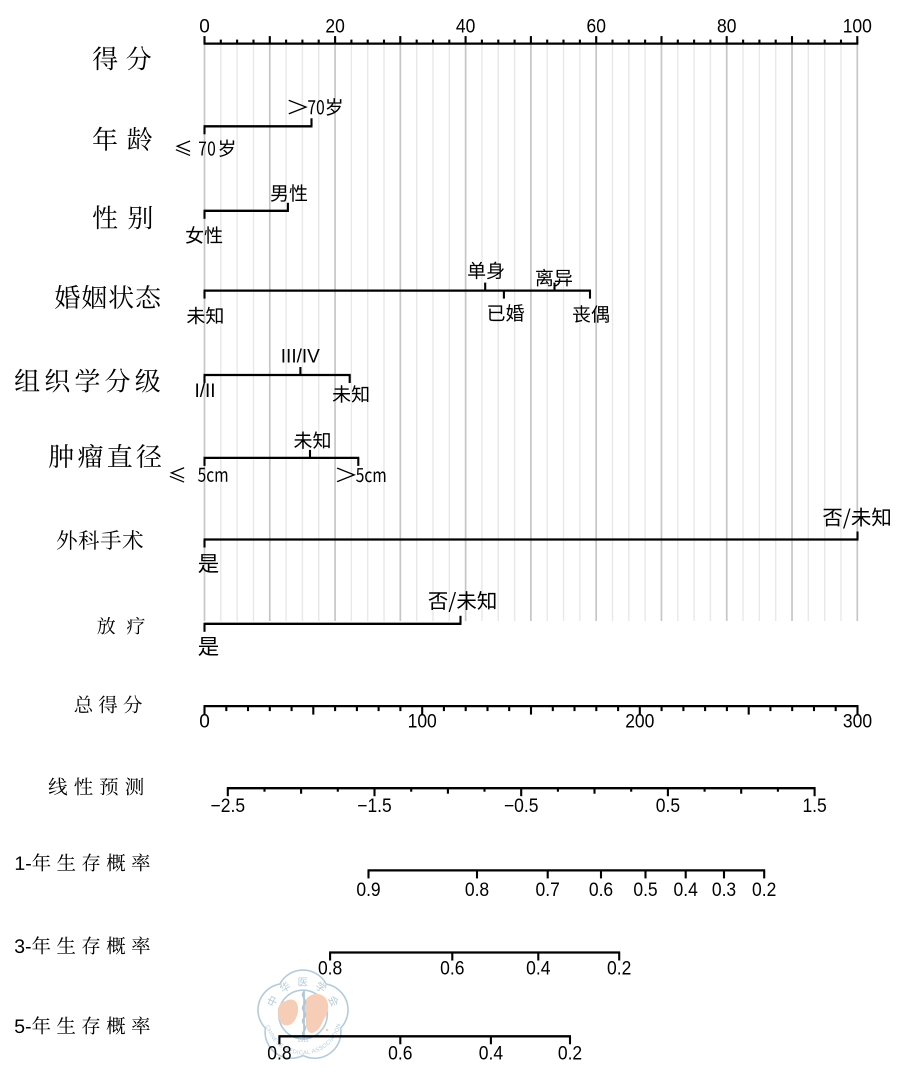 This screenshot has width=908, height=1079. I want to click on svg-text: 40, so click(465, 27).